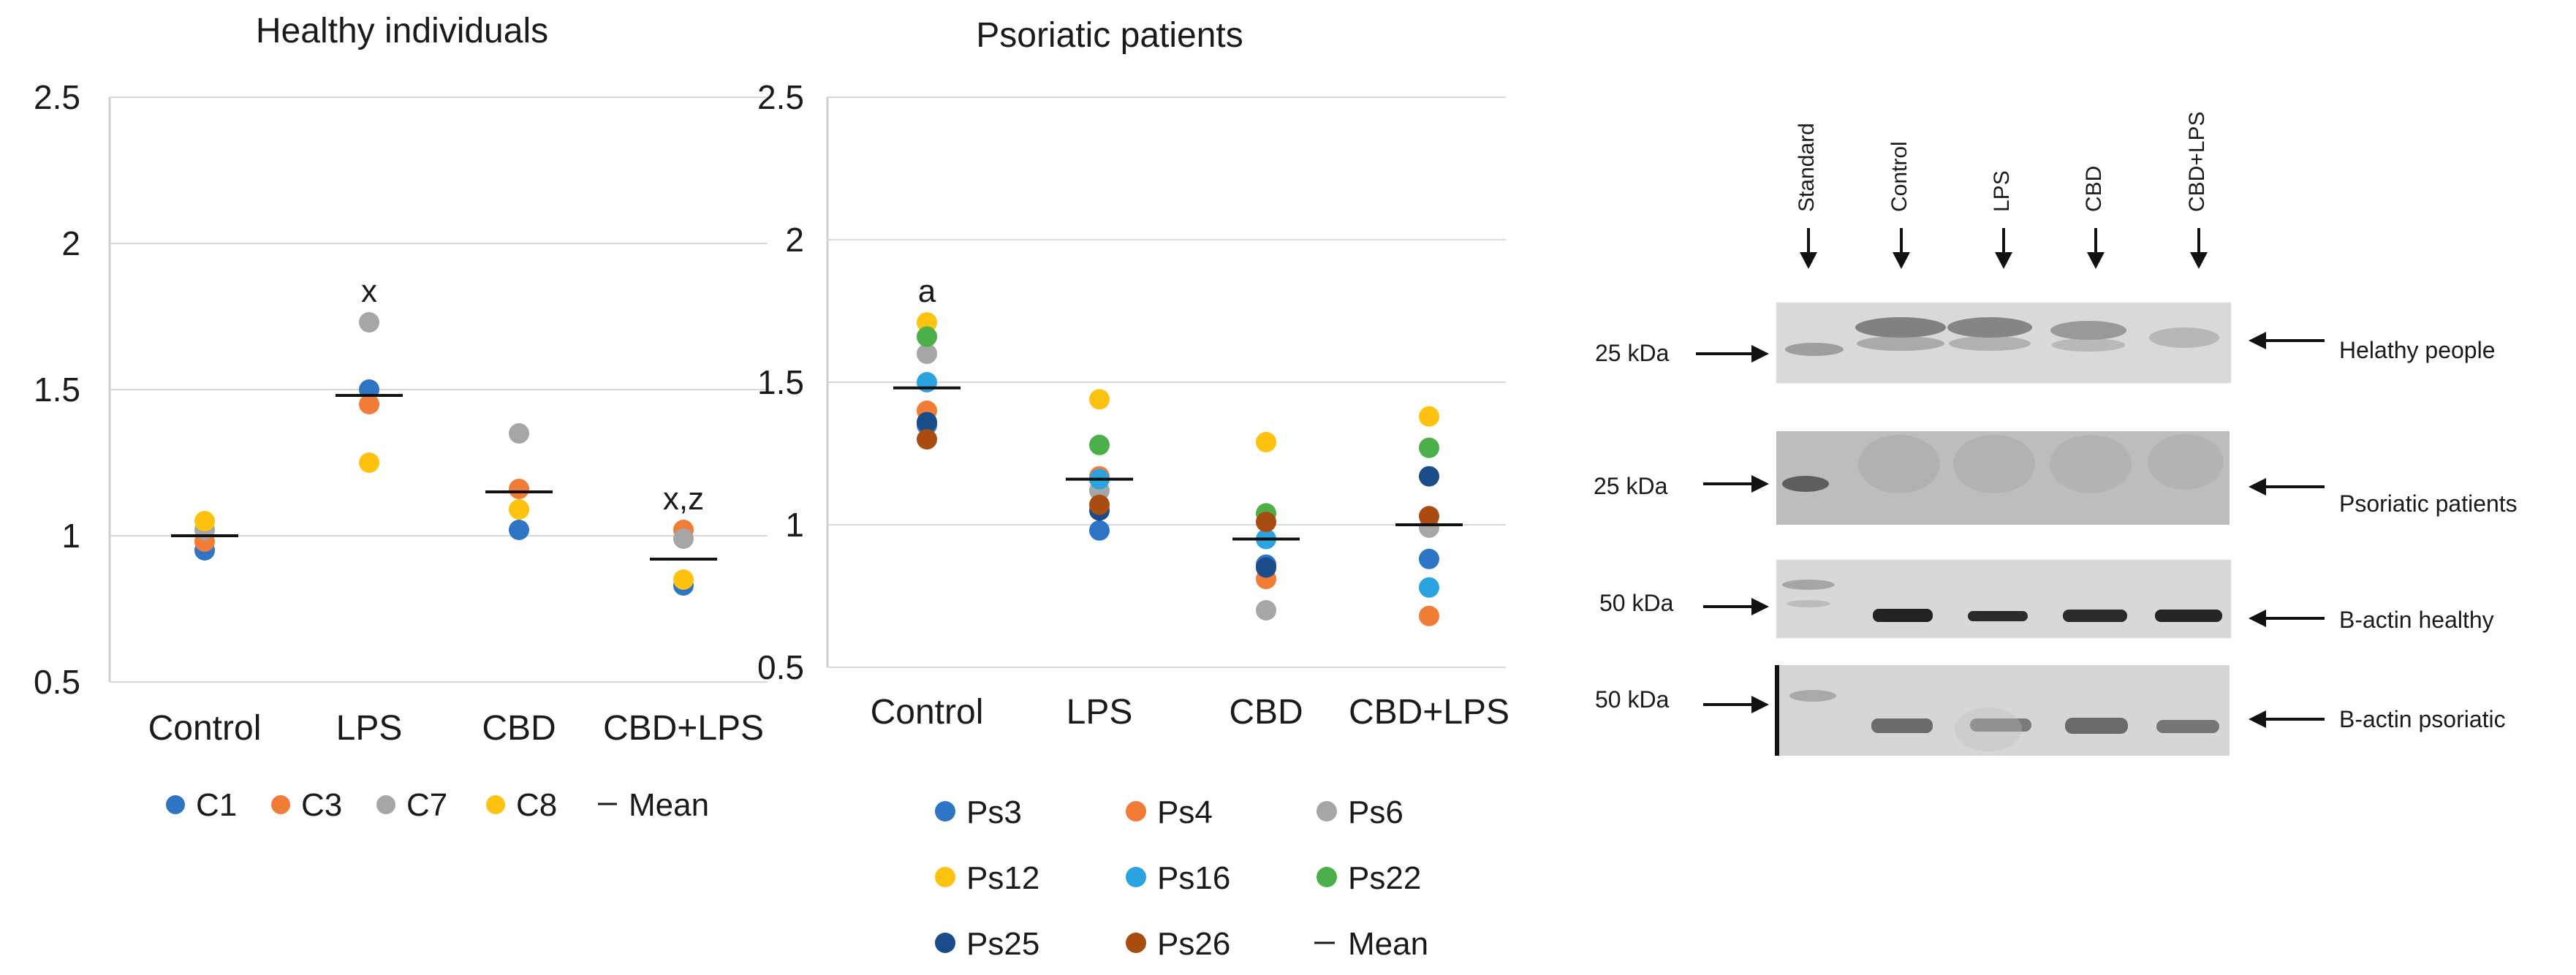 The width and height of the screenshot is (2576, 975). What do you see at coordinates (1384, 878) in the screenshot?
I see `legend-label: Ps22` at bounding box center [1384, 878].